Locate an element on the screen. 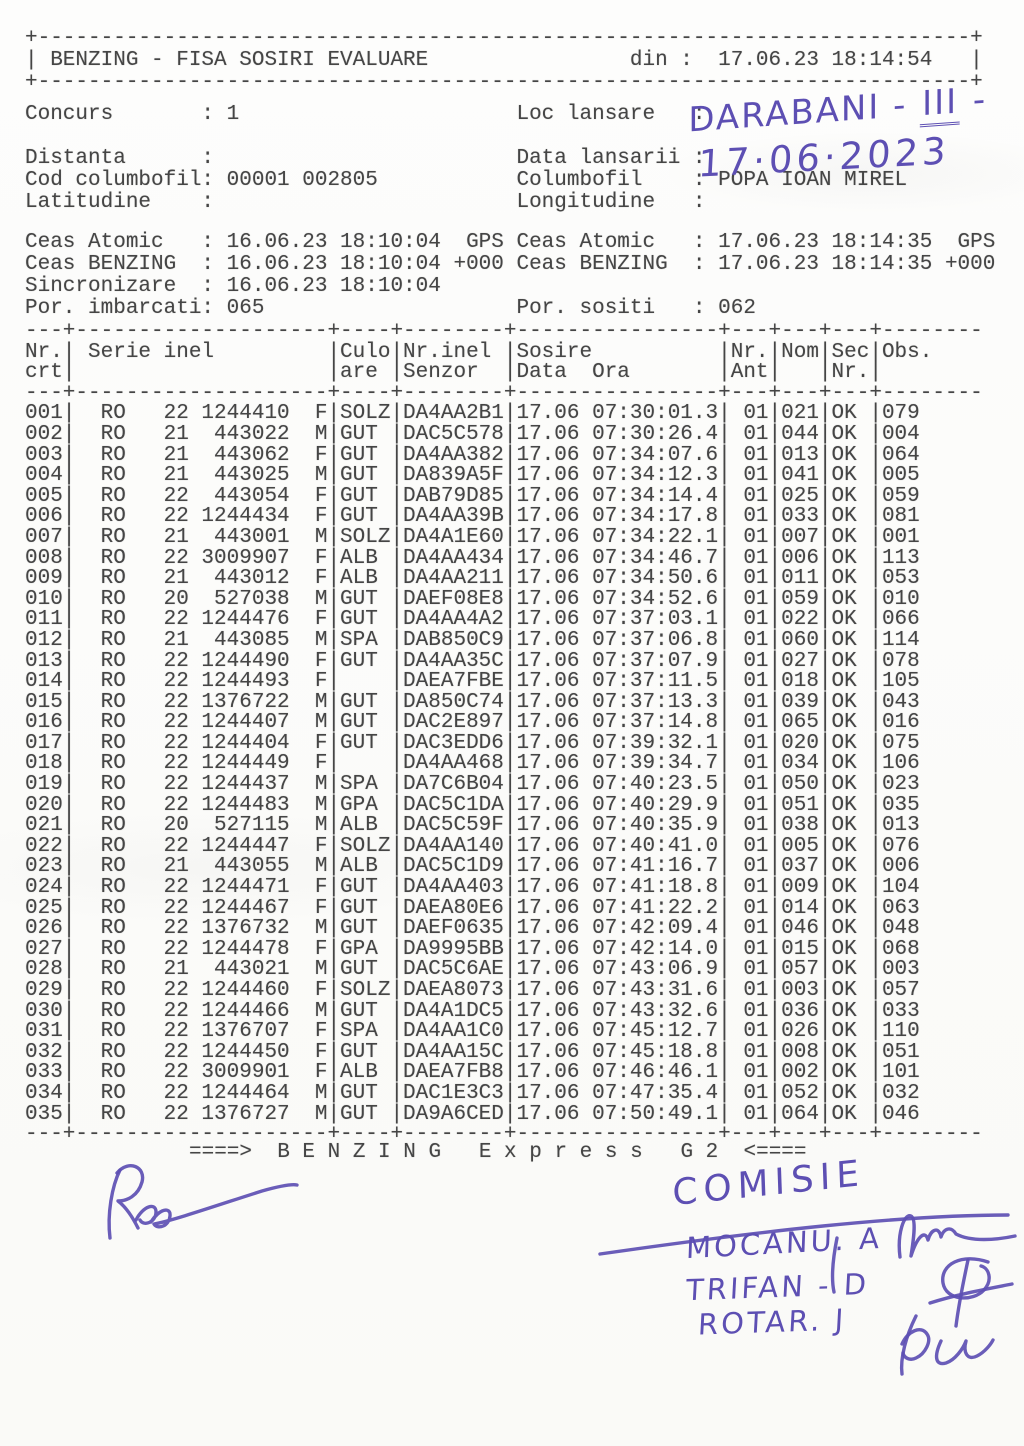 This screenshot has height=1446, width=1024. handwritten-committee-member: MOCANU. A is located at coordinates (784, 1243).